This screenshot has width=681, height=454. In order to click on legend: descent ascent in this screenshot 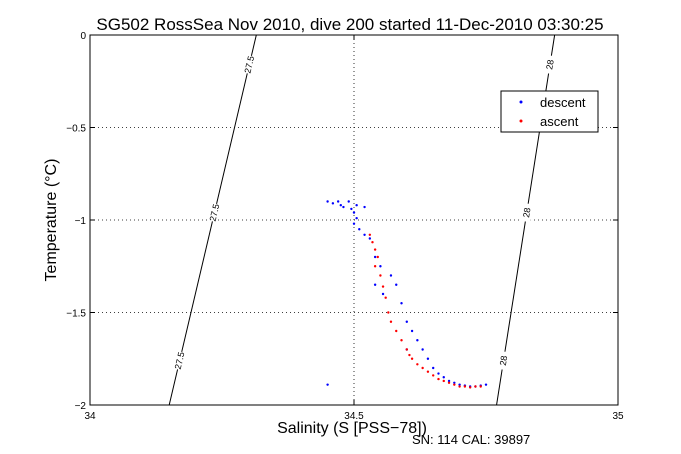, I will do `click(549, 111)`.